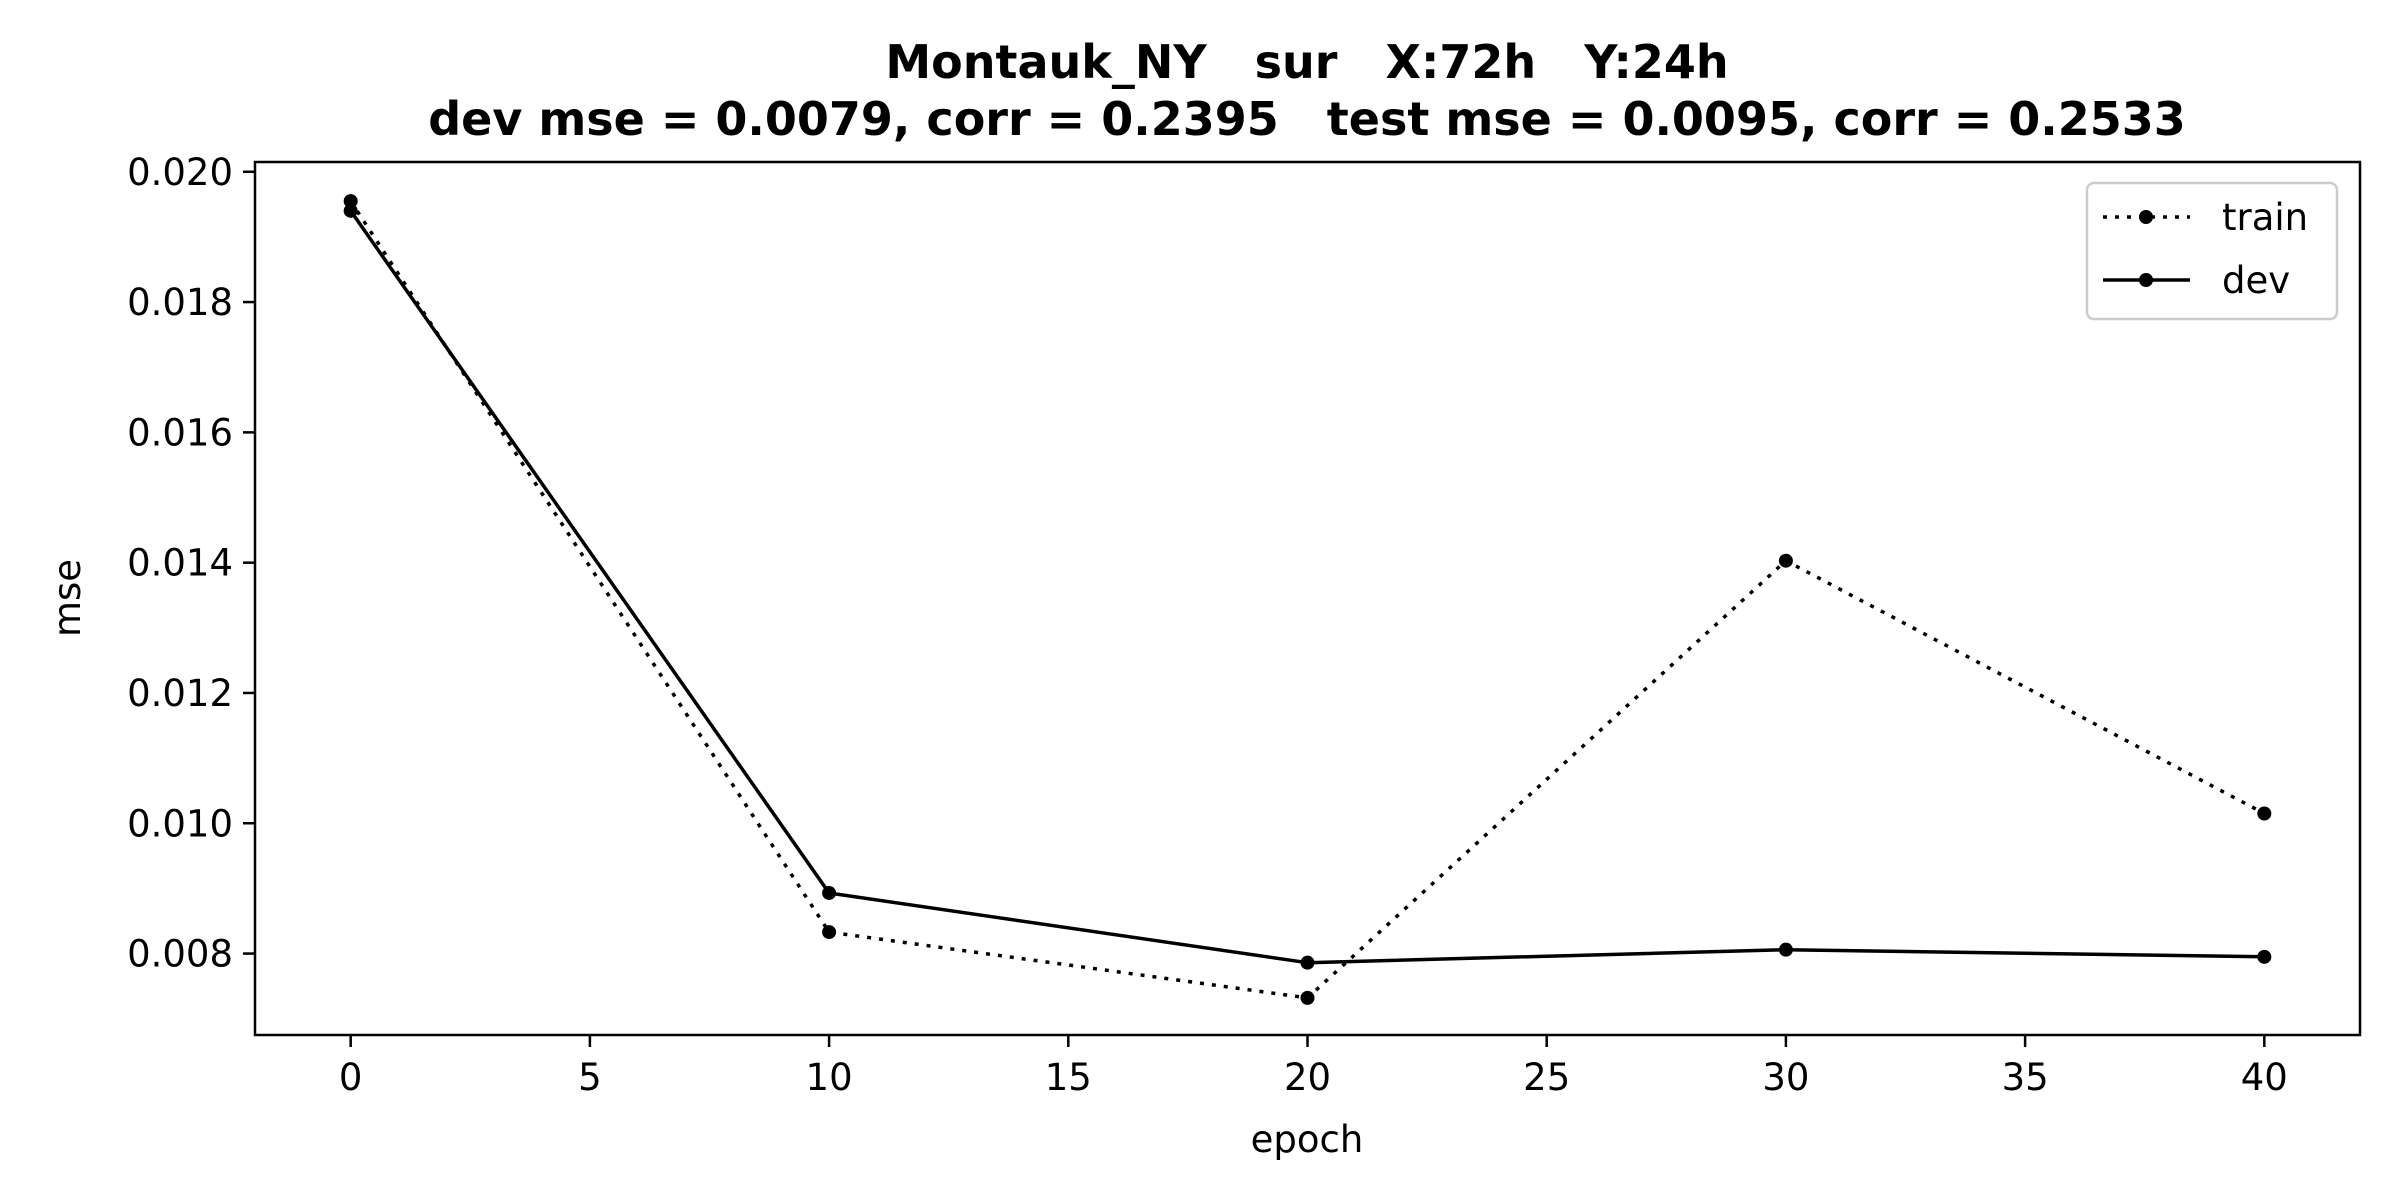 Image resolution: width=2400 pixels, height=1200 pixels. I want to click on y-tick-label: 0.016, so click(180, 432).